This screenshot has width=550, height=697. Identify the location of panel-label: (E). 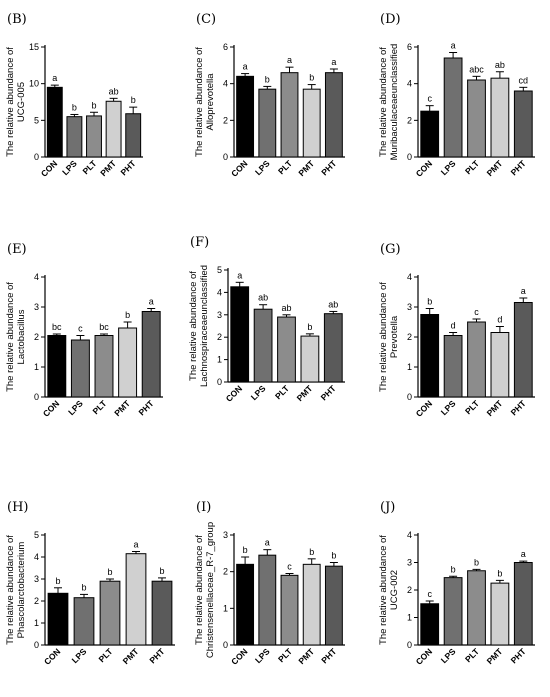
(17, 249).